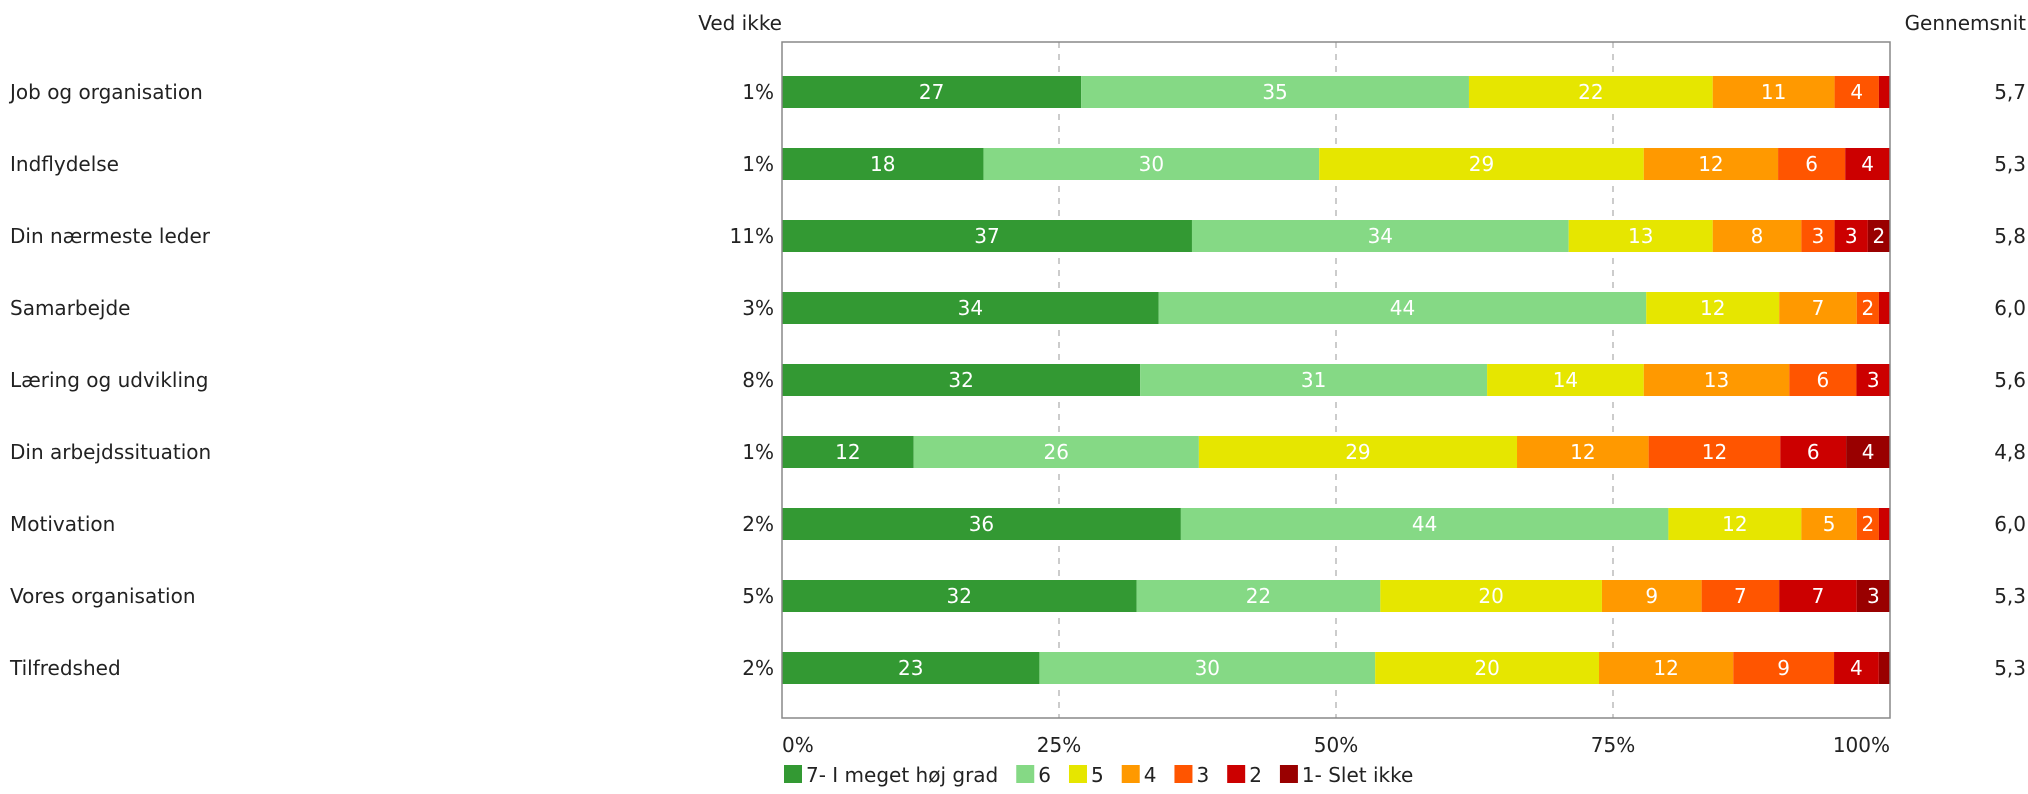 This screenshot has height=794, width=2028. I want to click on legend-item: 4, so click(1138, 775).